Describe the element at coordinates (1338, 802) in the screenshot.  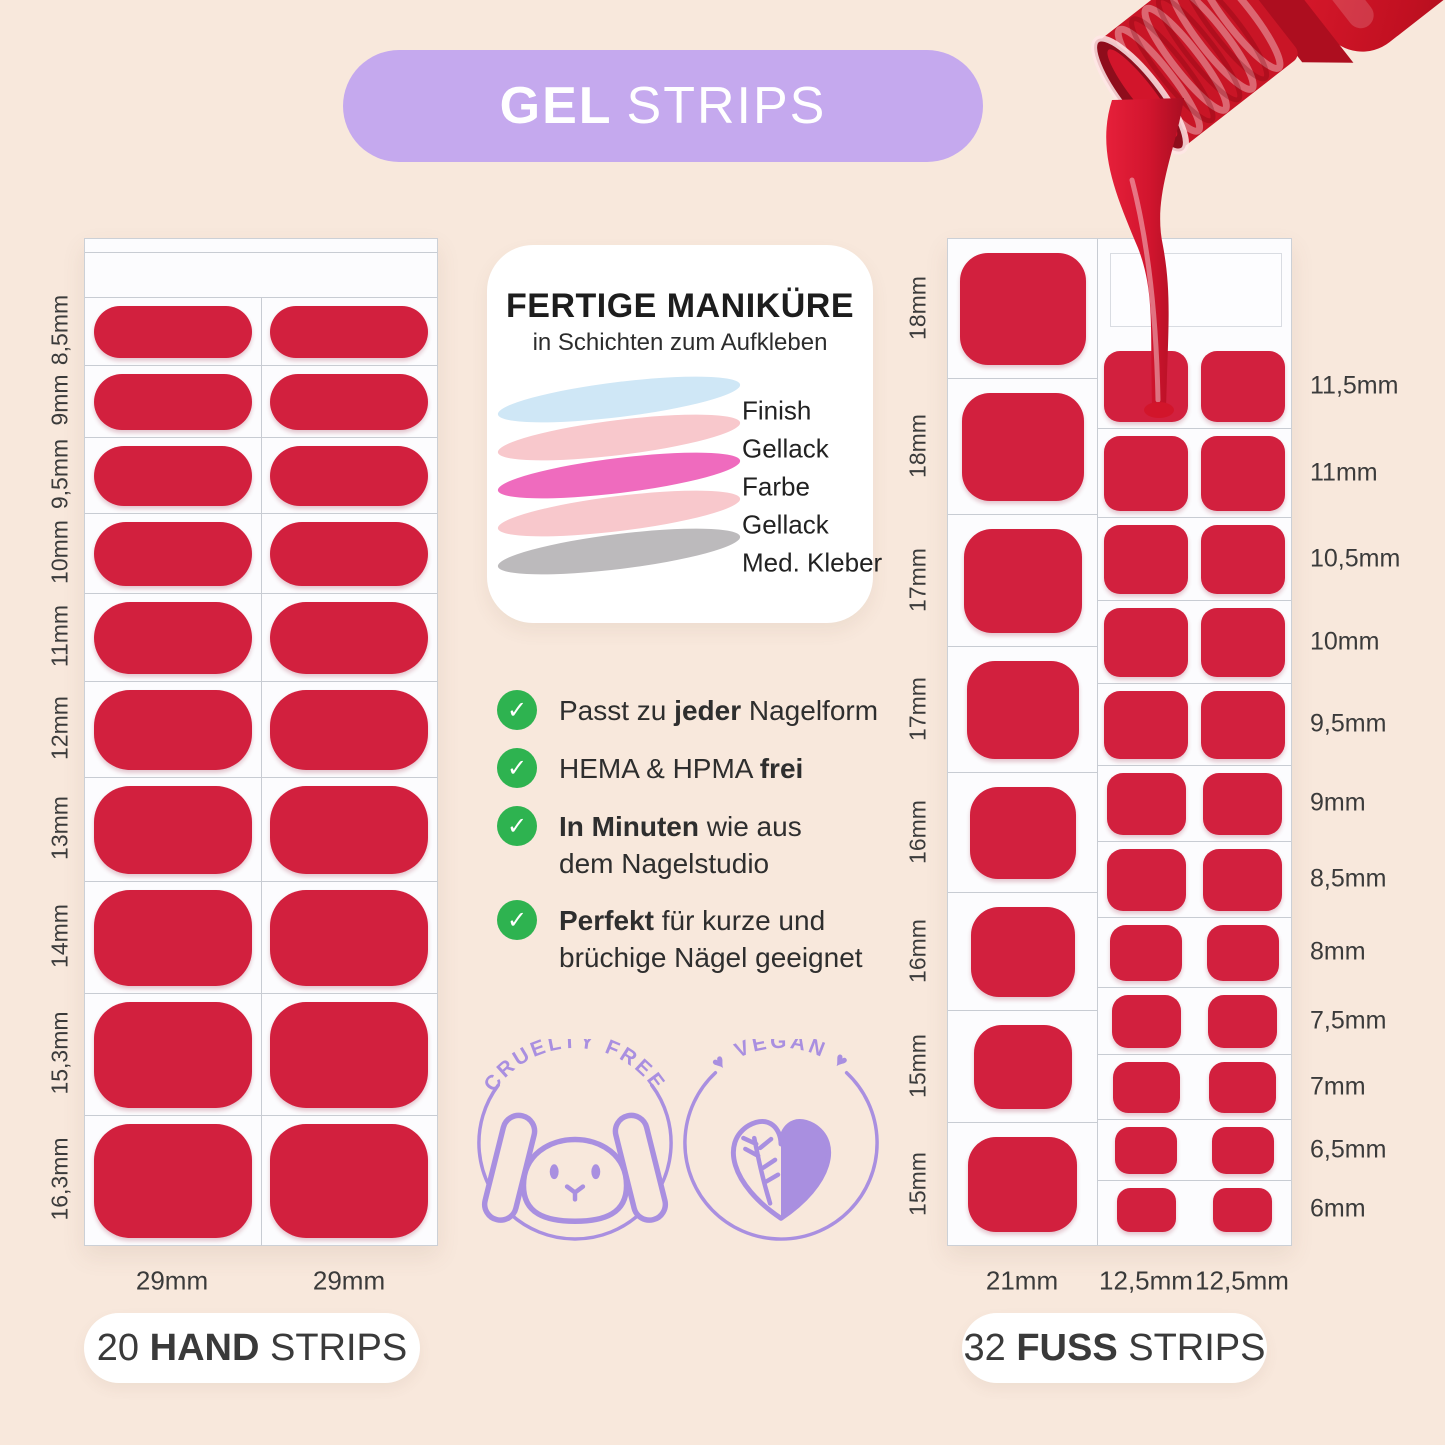
I see `foot-small-row-size-label: 9mm` at that location.